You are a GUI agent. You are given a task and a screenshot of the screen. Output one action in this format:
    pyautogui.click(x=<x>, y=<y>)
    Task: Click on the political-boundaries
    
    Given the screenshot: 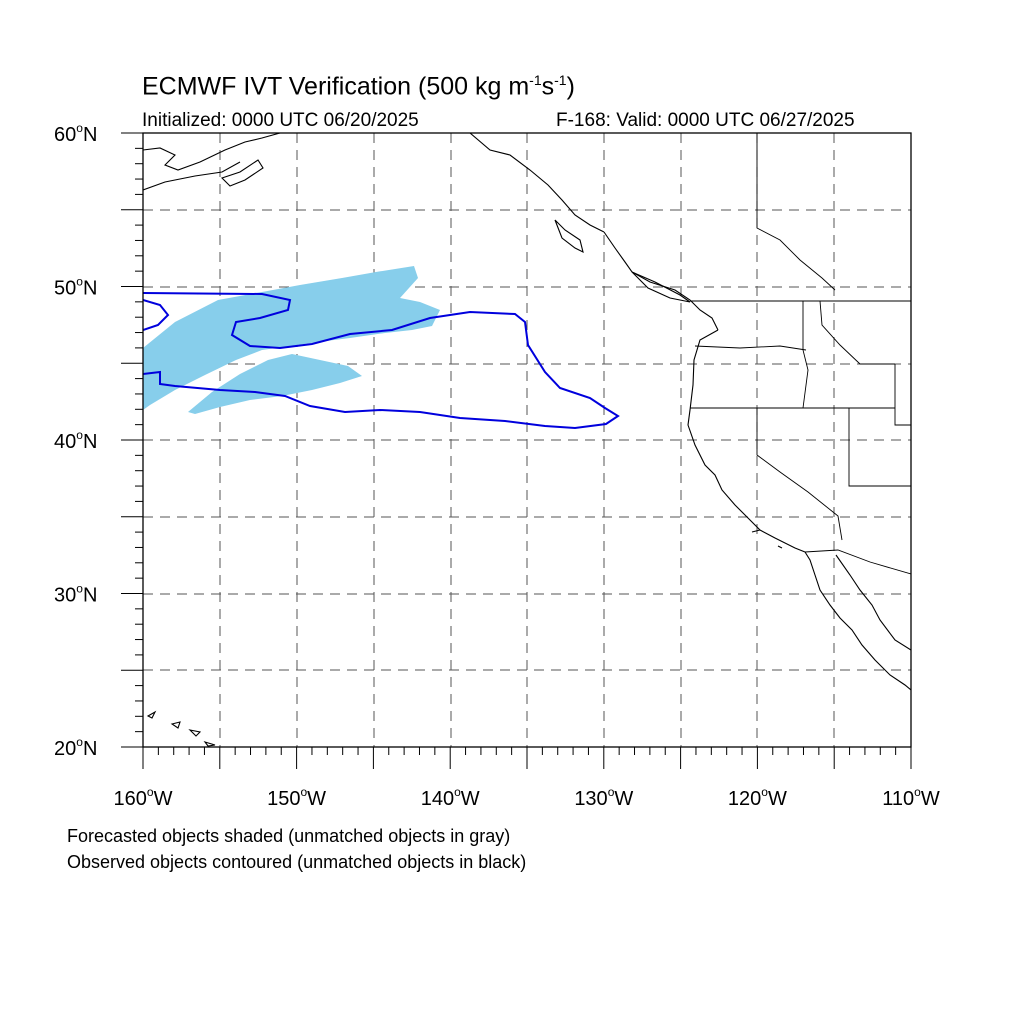 What is the action you would take?
    pyautogui.click(x=800, y=354)
    